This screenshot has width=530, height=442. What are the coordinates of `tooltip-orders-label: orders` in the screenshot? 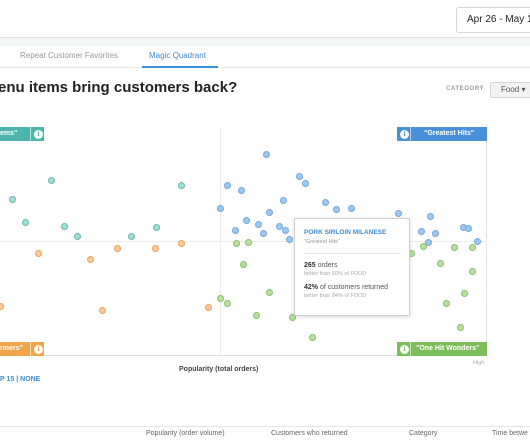 It's located at (326, 265).